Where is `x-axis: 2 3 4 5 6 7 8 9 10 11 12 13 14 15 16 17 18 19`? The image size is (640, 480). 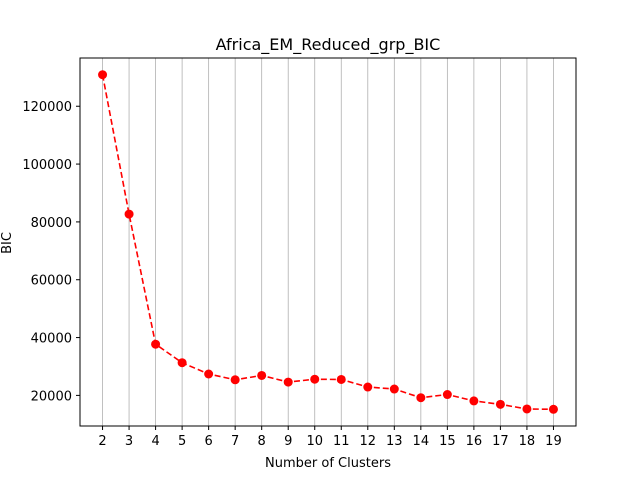 x-axis: 2 3 4 5 6 7 8 9 10 11 12 13 14 15 16 17 18 19 is located at coordinates (330, 437).